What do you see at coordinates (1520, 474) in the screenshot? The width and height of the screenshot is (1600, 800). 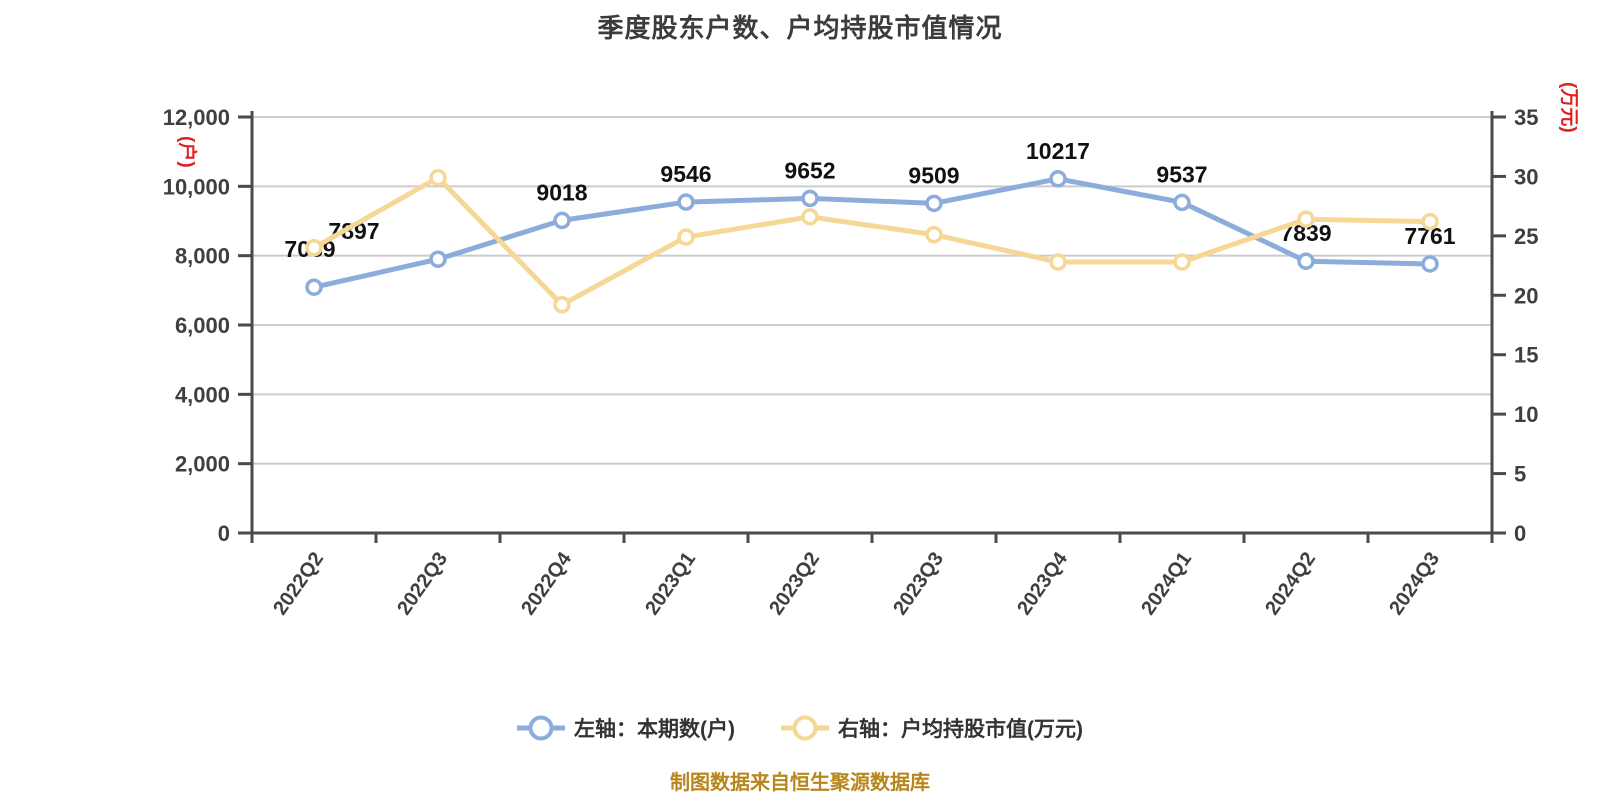 I see `right-axis-tick-label: 5` at bounding box center [1520, 474].